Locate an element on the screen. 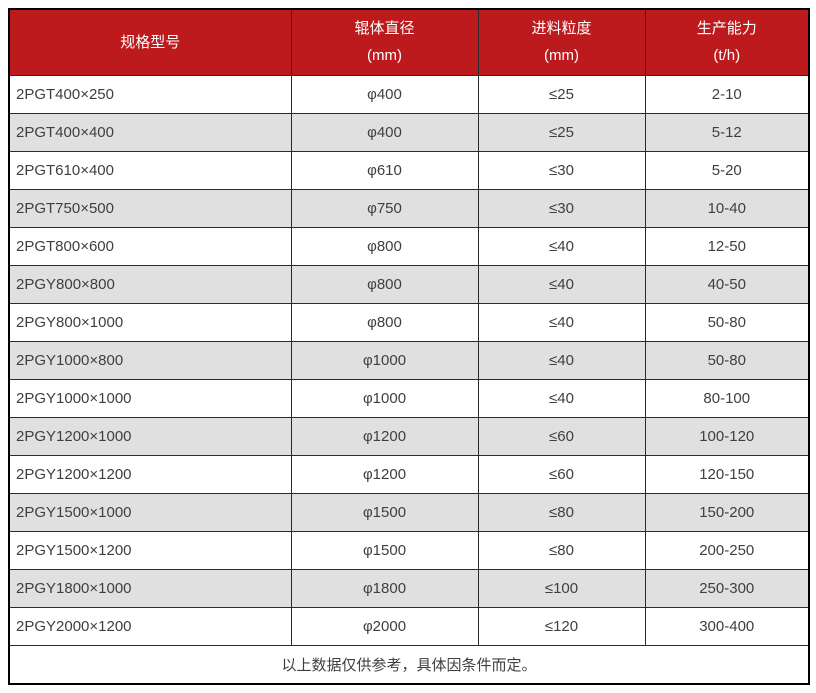  value-cell: 5-12 is located at coordinates (727, 132).